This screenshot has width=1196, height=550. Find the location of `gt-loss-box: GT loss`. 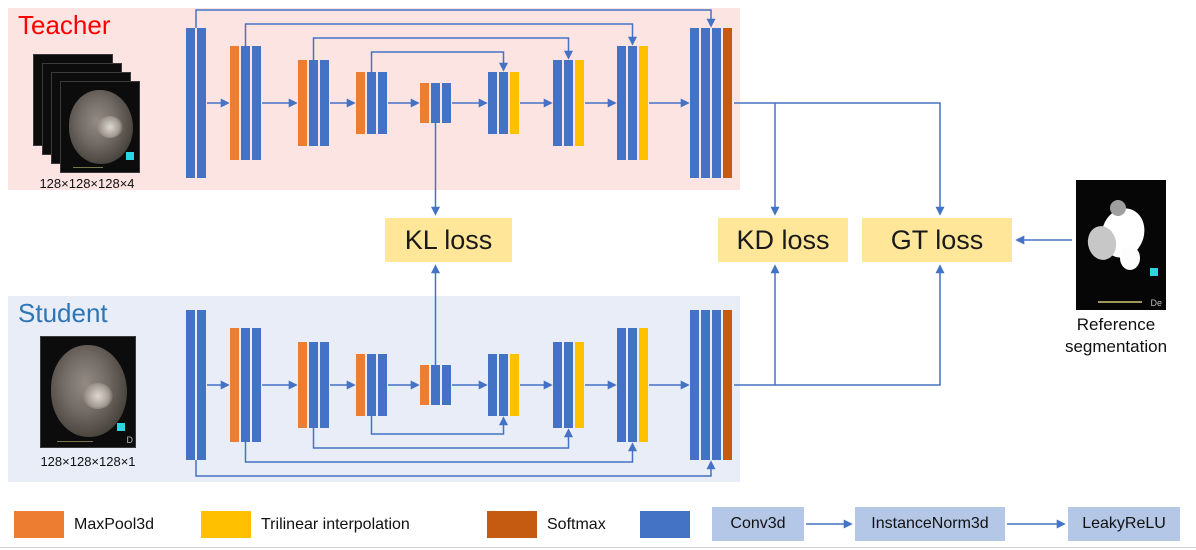

gt-loss-box: GT loss is located at coordinates (937, 240).